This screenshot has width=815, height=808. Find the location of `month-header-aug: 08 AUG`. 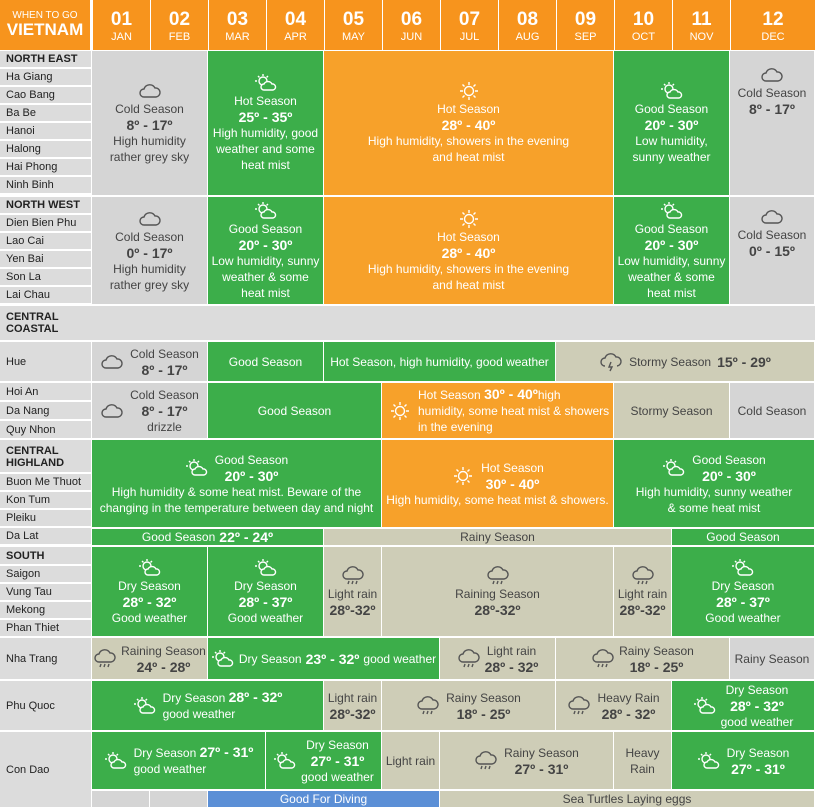

month-header-aug: 08 AUG is located at coordinates (527, 25).